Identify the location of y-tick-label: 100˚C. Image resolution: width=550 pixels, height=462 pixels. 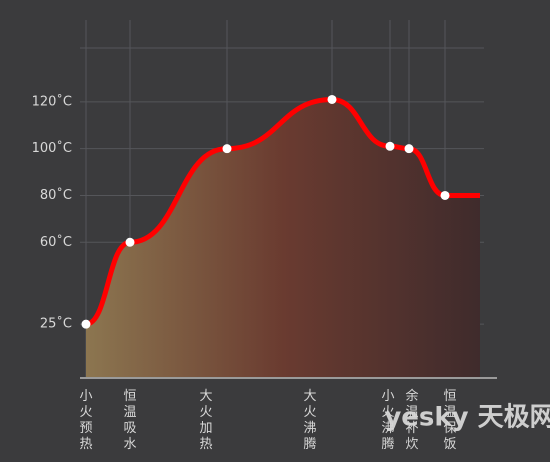
(52, 148).